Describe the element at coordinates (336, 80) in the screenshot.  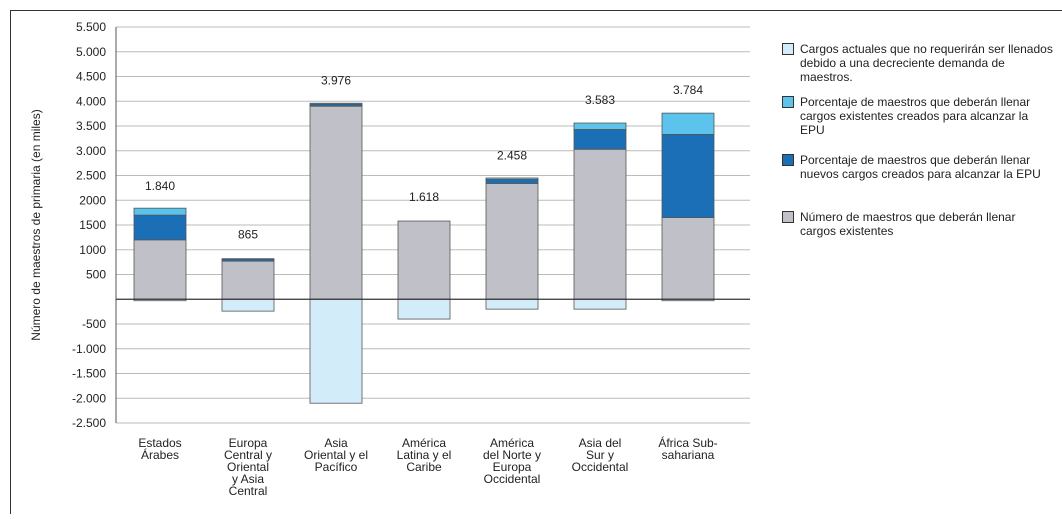
I see `total-label: 3.976` at that location.